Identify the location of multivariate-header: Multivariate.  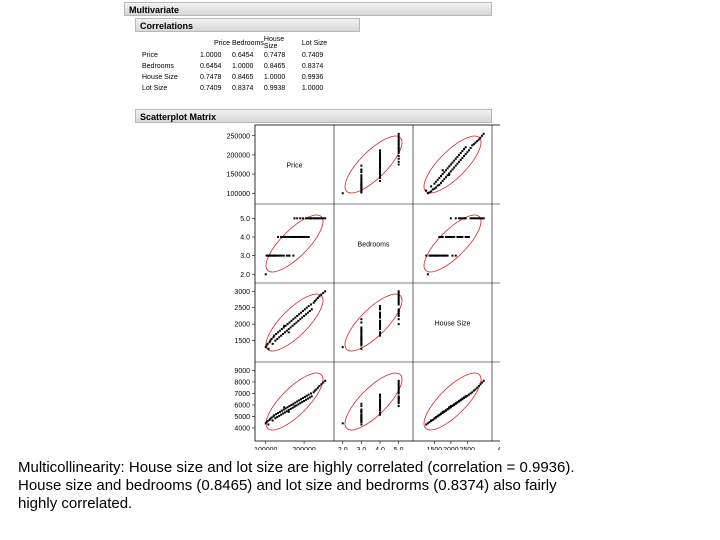
(308, 9).